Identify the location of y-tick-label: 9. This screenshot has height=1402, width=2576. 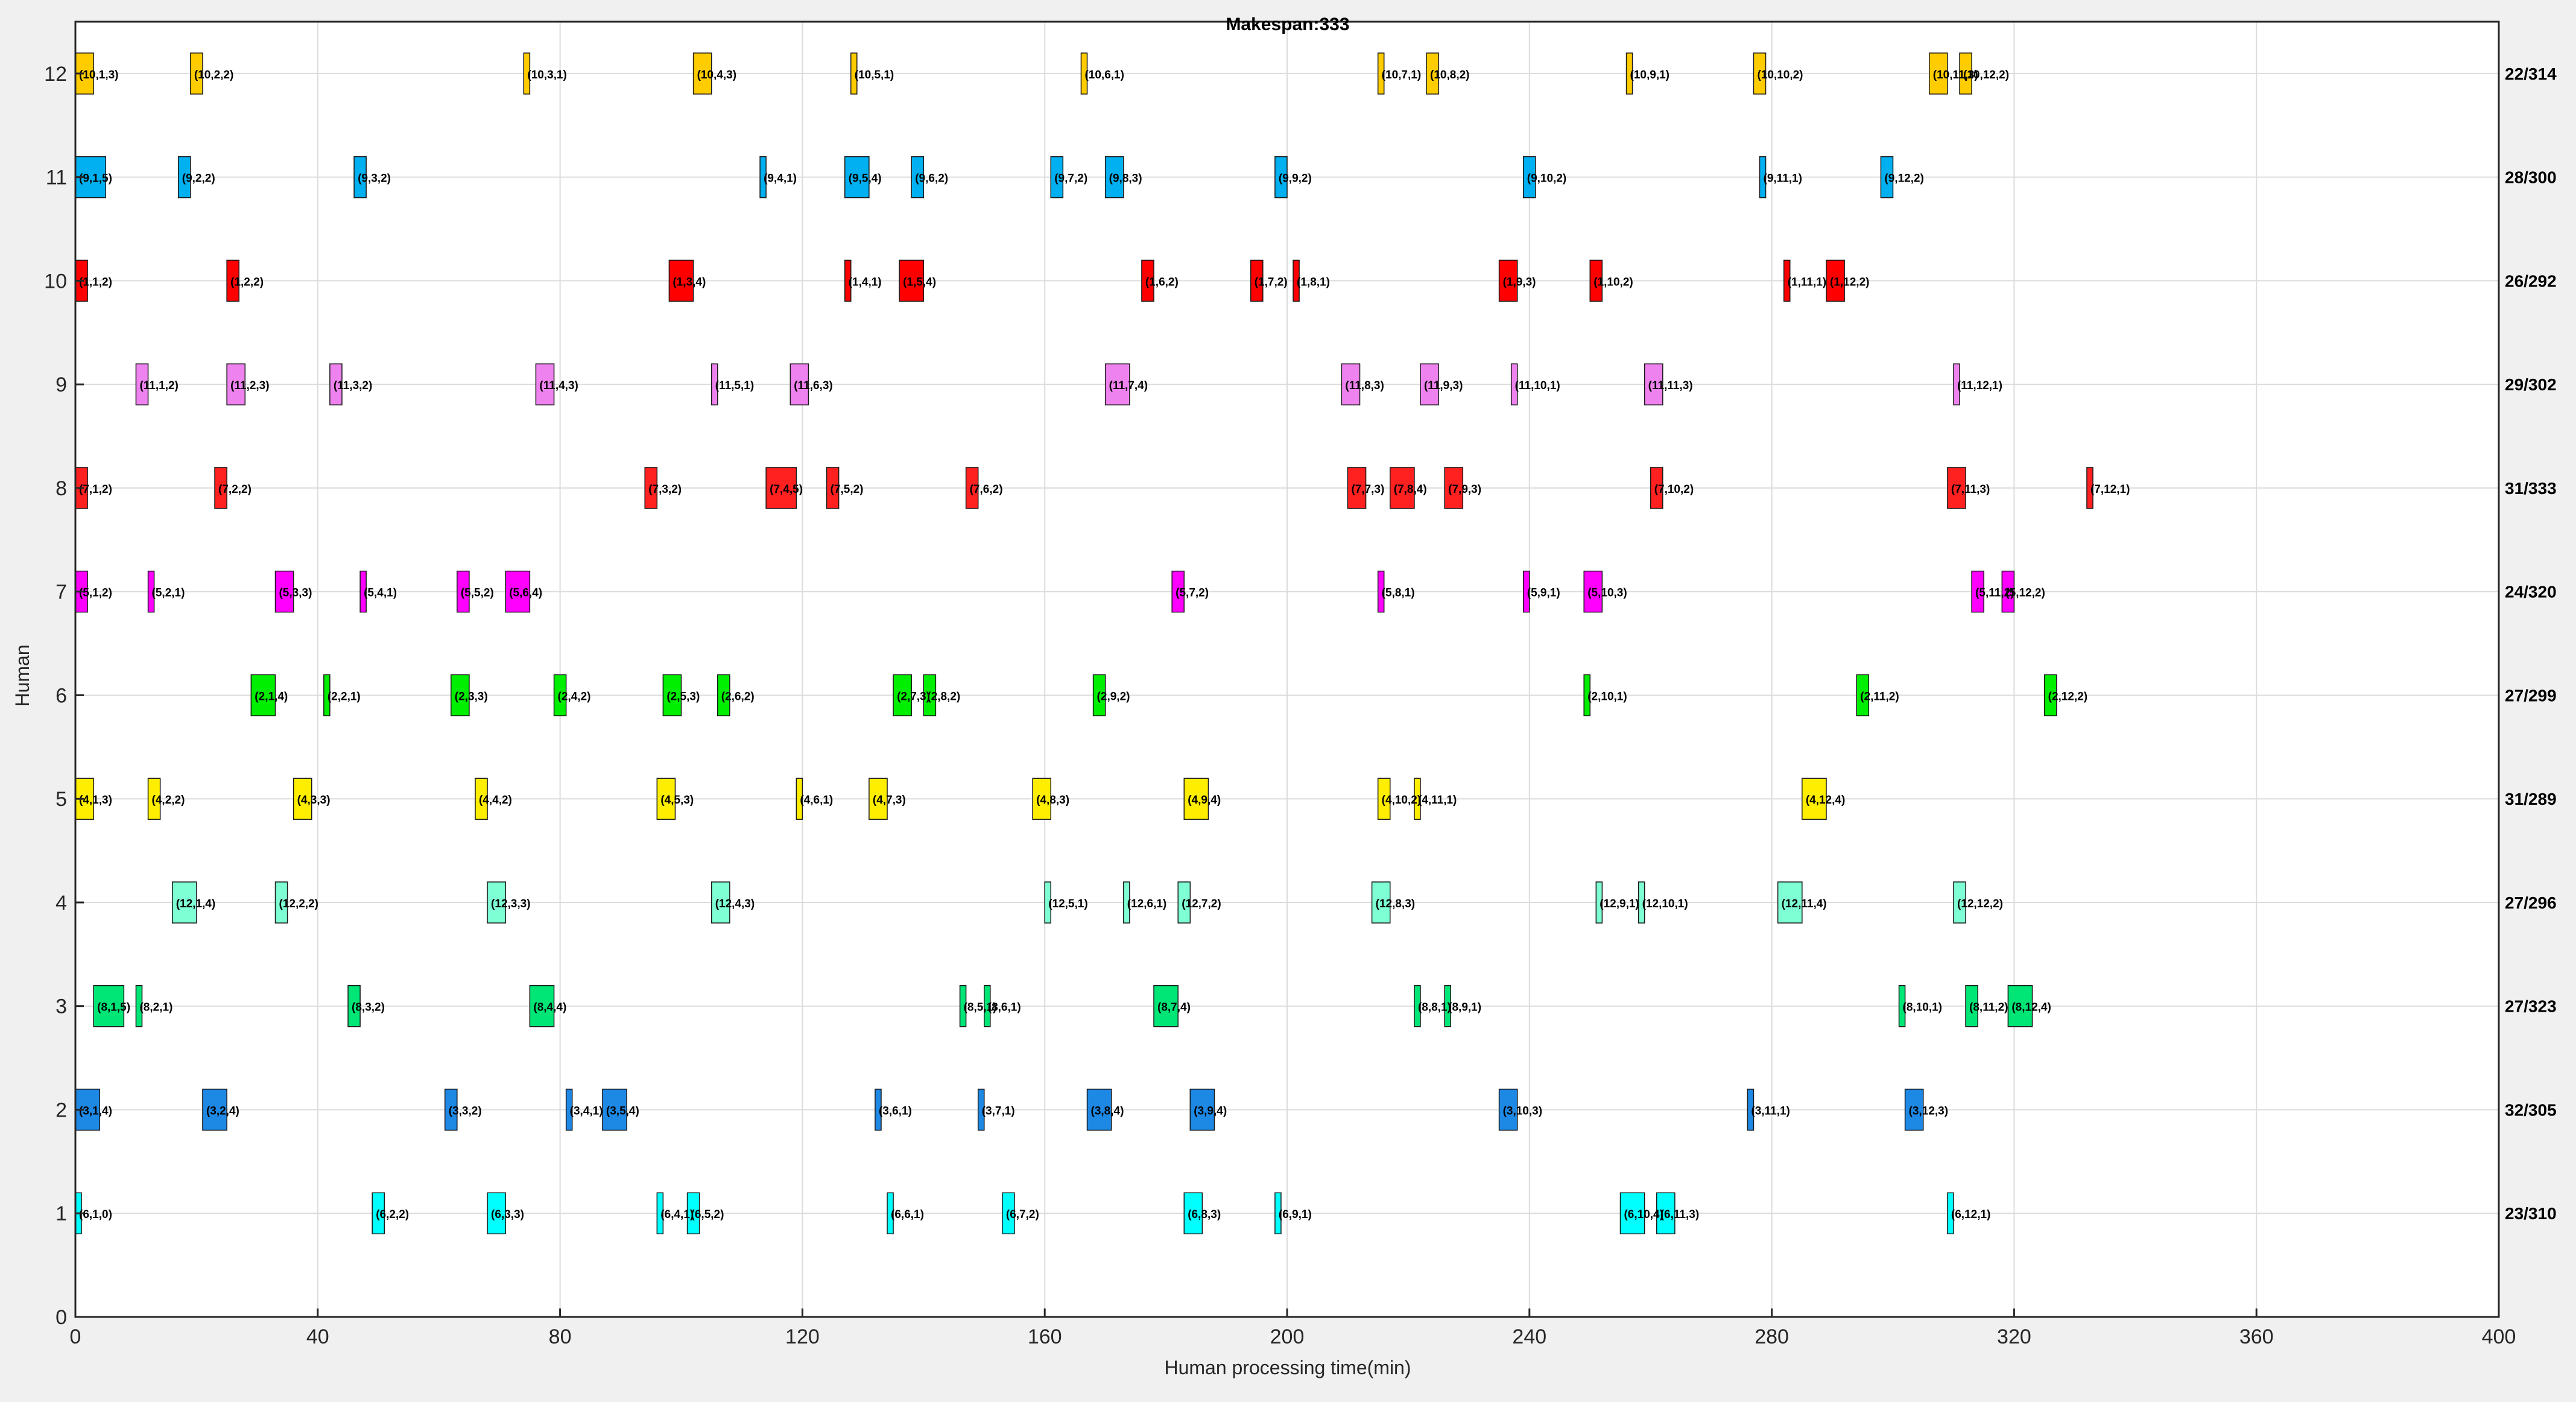
(61, 384).